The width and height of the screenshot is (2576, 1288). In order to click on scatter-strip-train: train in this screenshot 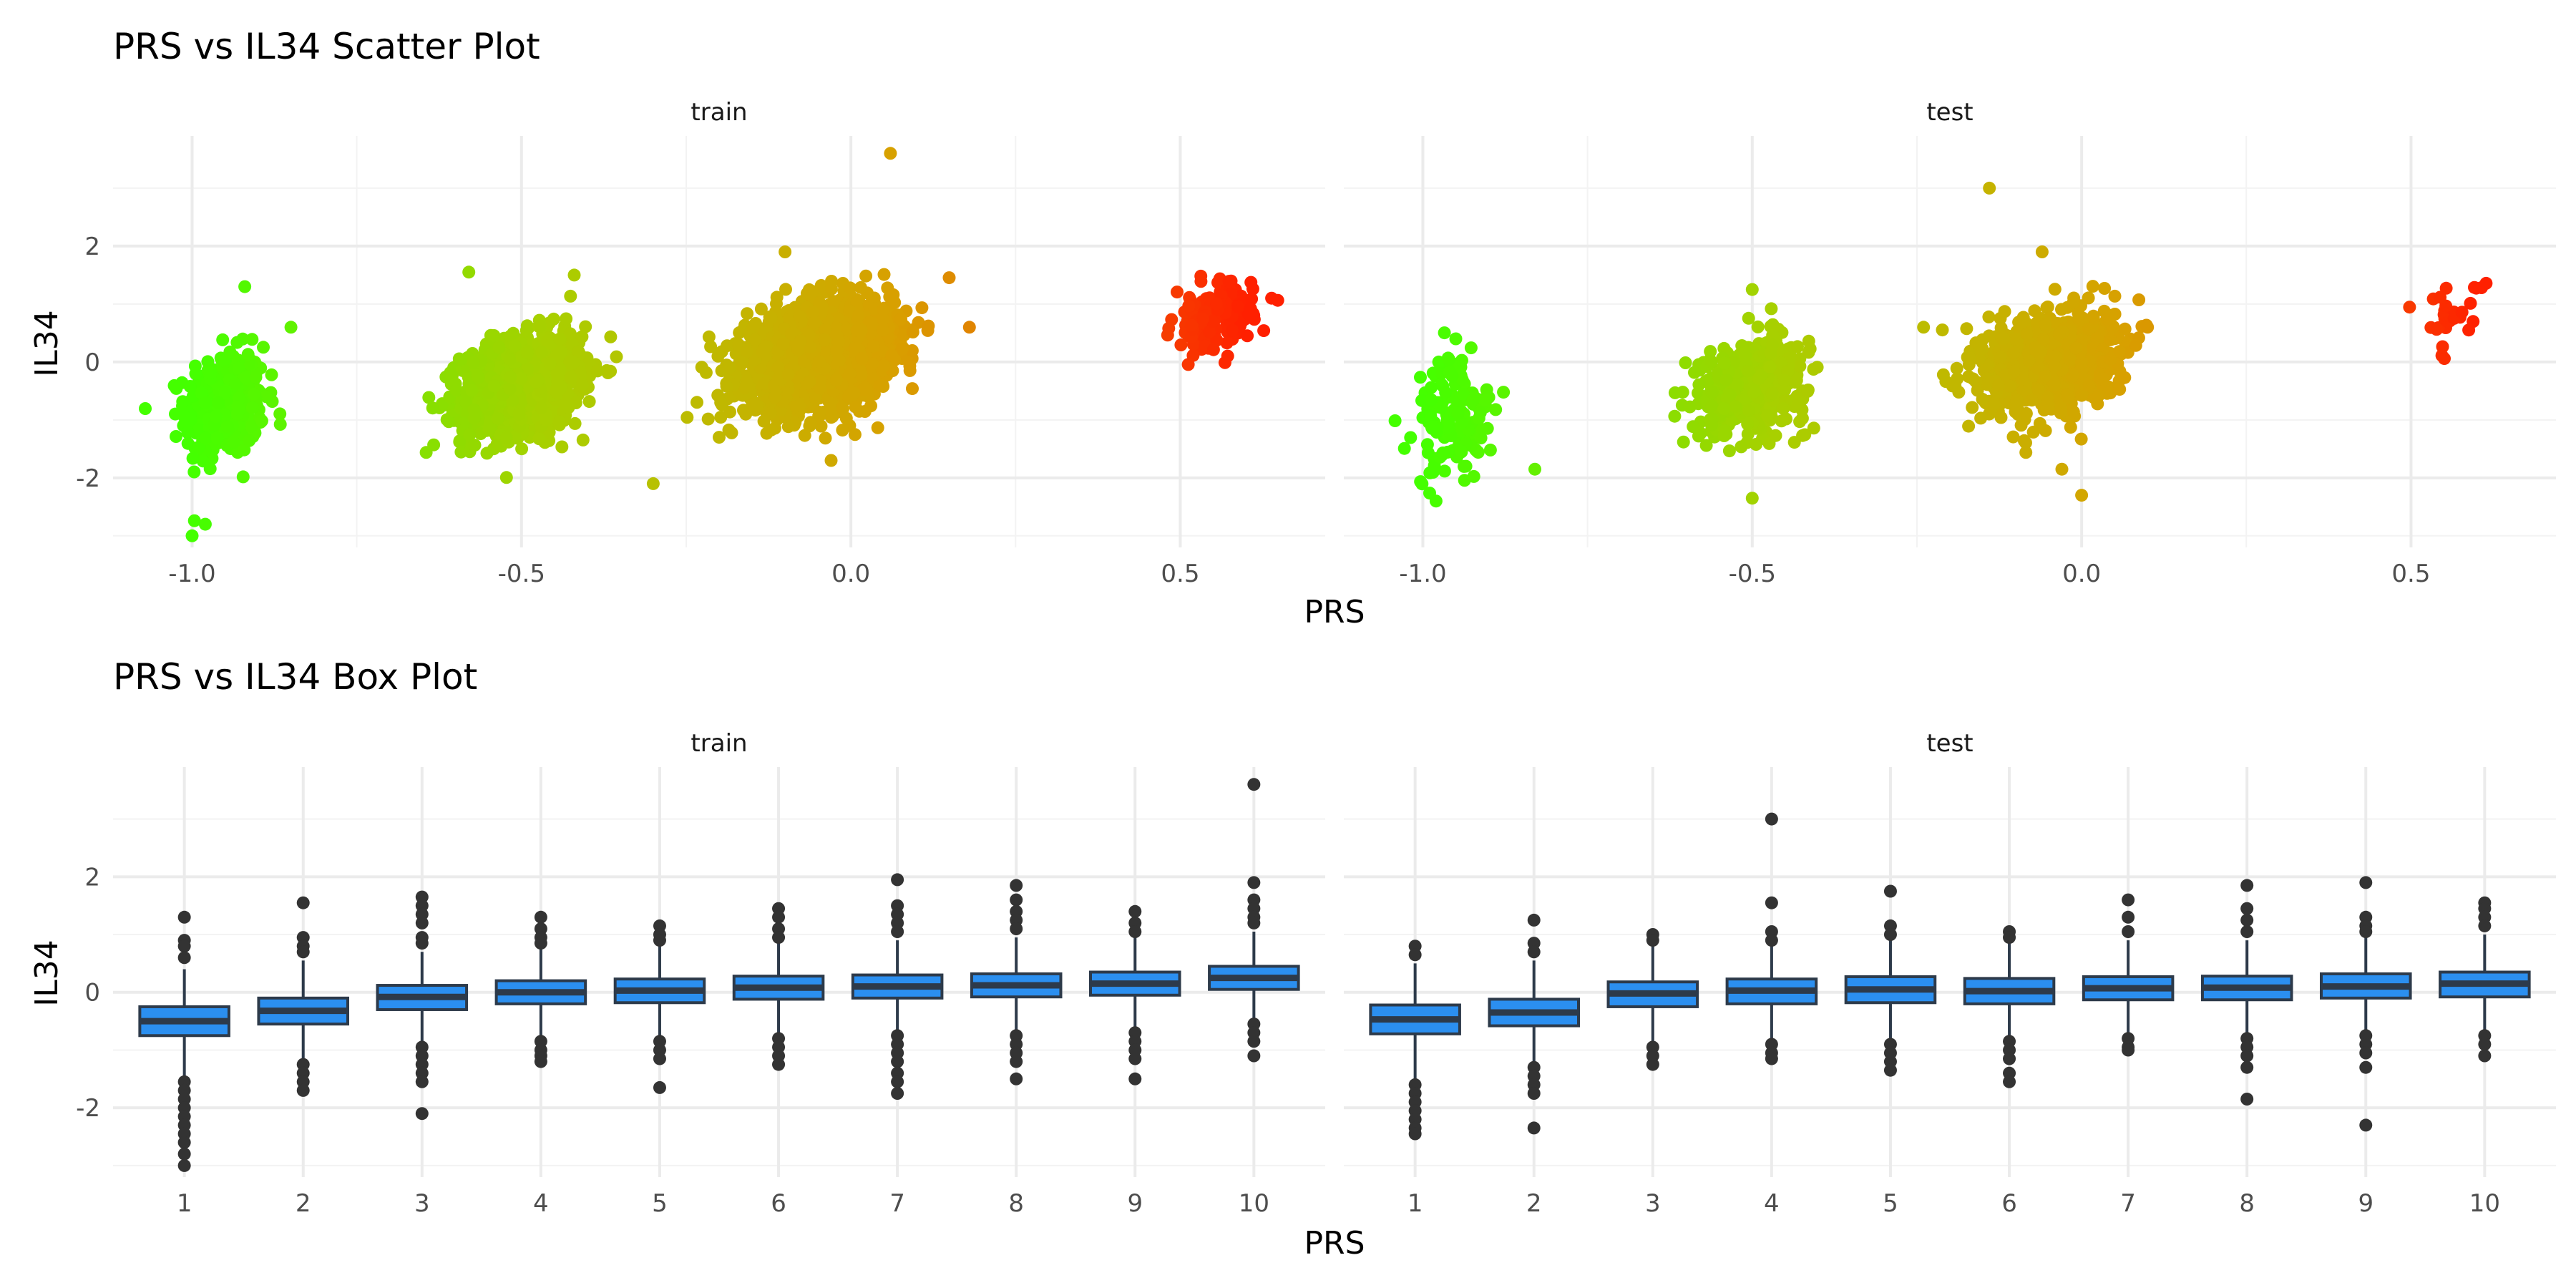, I will do `click(719, 112)`.